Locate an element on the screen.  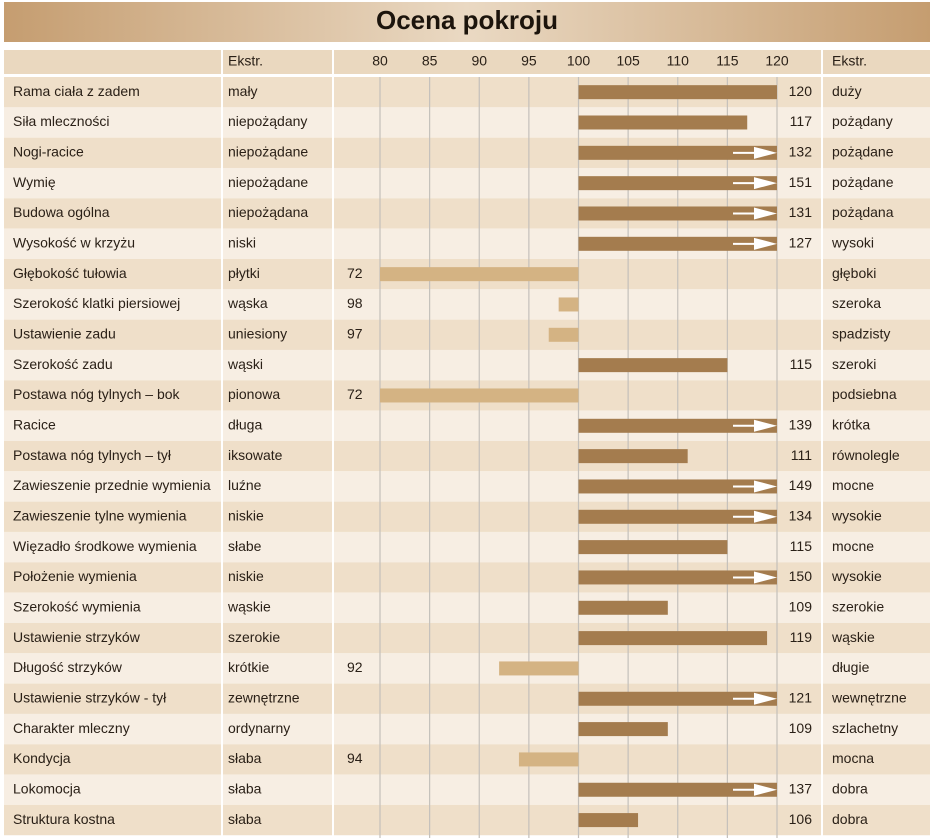
right-extreme: wąskie is located at coordinates (853, 637).